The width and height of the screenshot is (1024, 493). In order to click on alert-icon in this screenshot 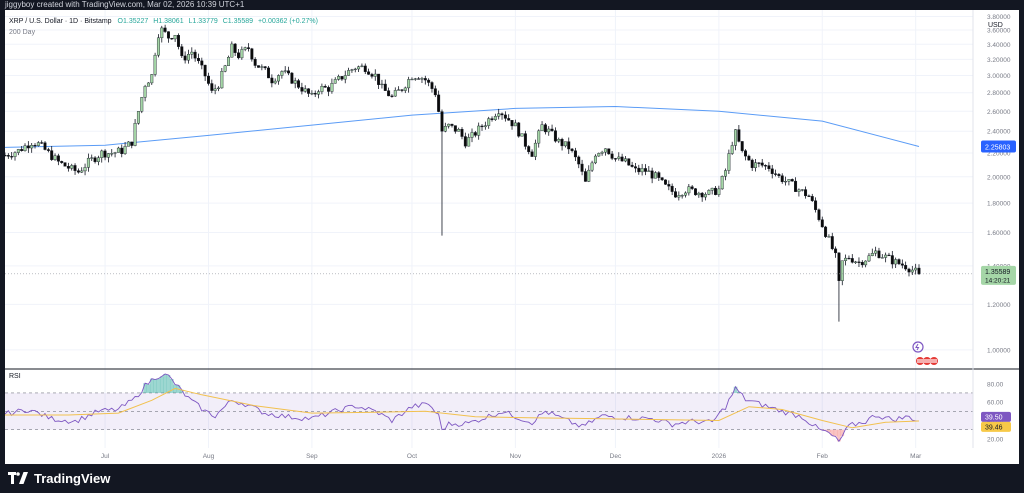, I will do `click(918, 347)`.